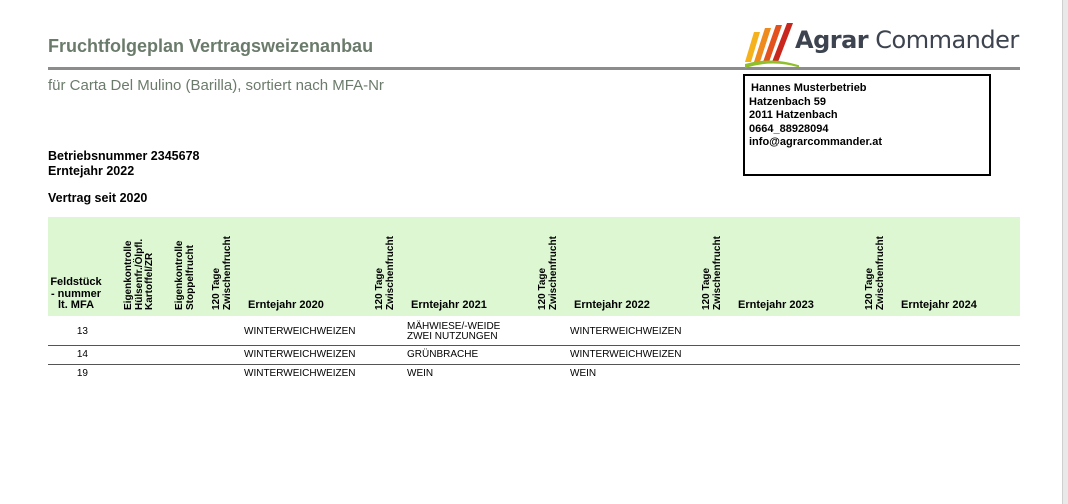 This screenshot has height=504, width=1068. I want to click on col-zwischenfrucht-2024-header: 120 Tage Zwischenfrucht, so click(875, 273).